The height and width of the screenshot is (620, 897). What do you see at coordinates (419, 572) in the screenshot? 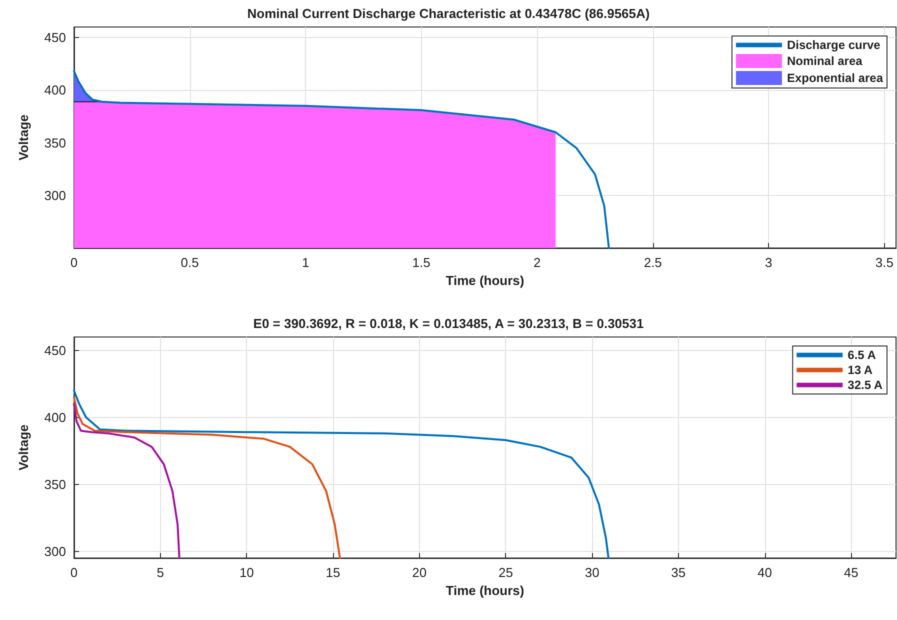
I see `x-tick-label: 20` at bounding box center [419, 572].